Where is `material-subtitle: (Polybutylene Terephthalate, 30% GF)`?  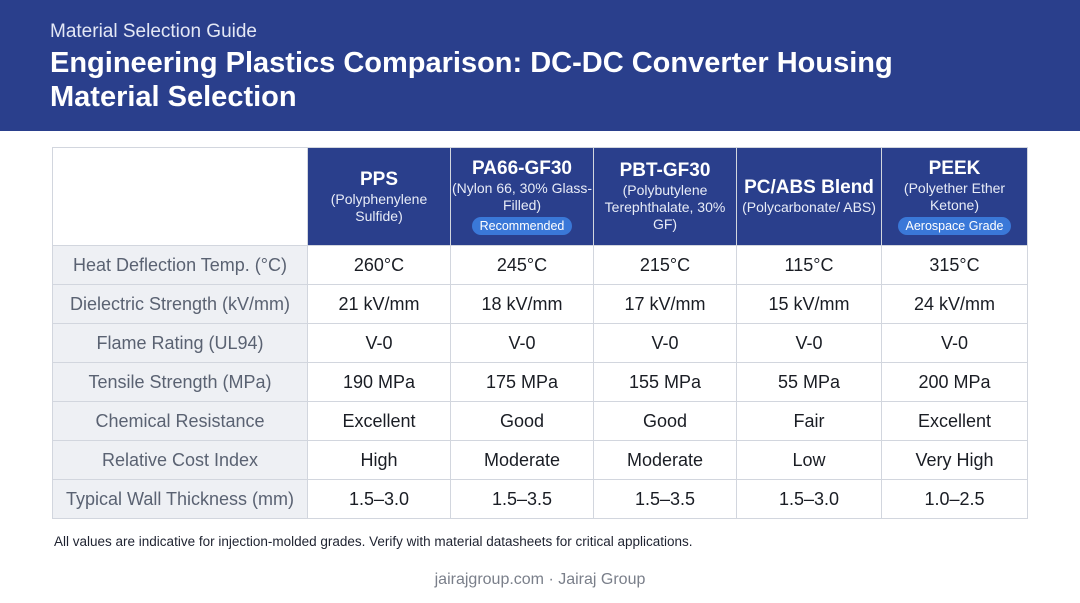
material-subtitle: (Polybutylene Terephthalate, 30% GF) is located at coordinates (665, 207).